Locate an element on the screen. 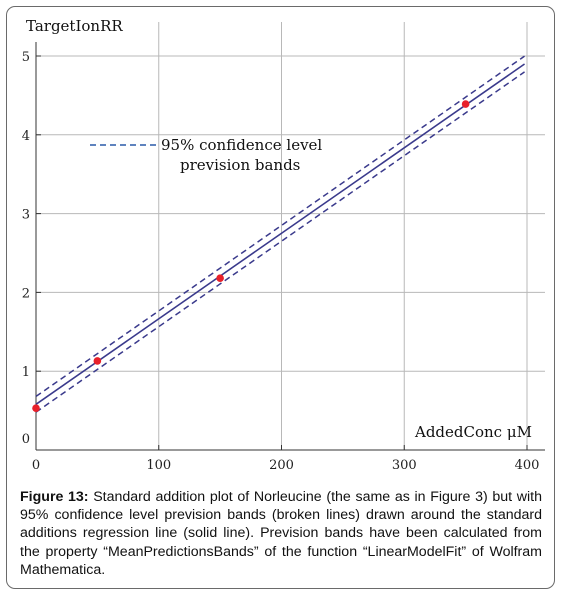 Image resolution: width=563 pixels, height=595 pixels. y-tick-label-0: 0 is located at coordinates (26, 439).